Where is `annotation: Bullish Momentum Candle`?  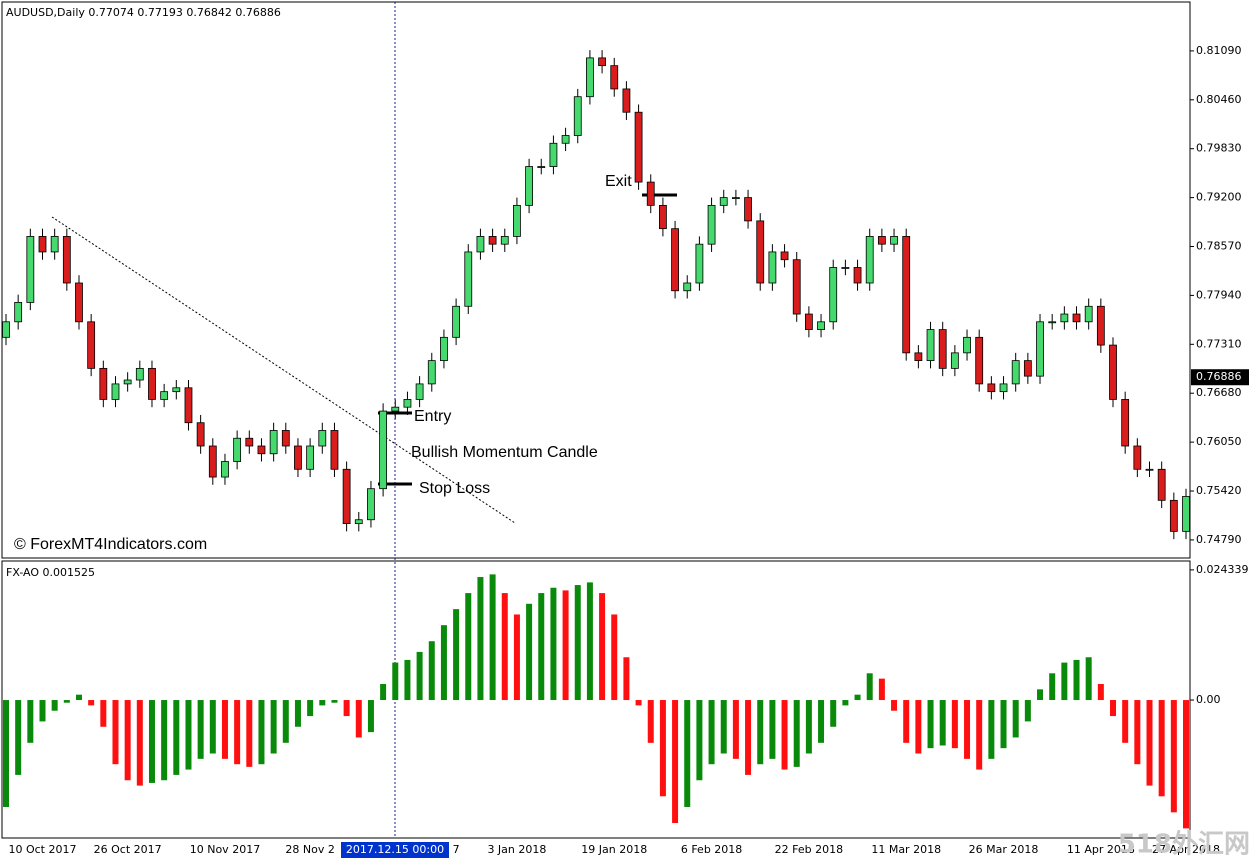 annotation: Bullish Momentum Candle is located at coordinates (504, 452).